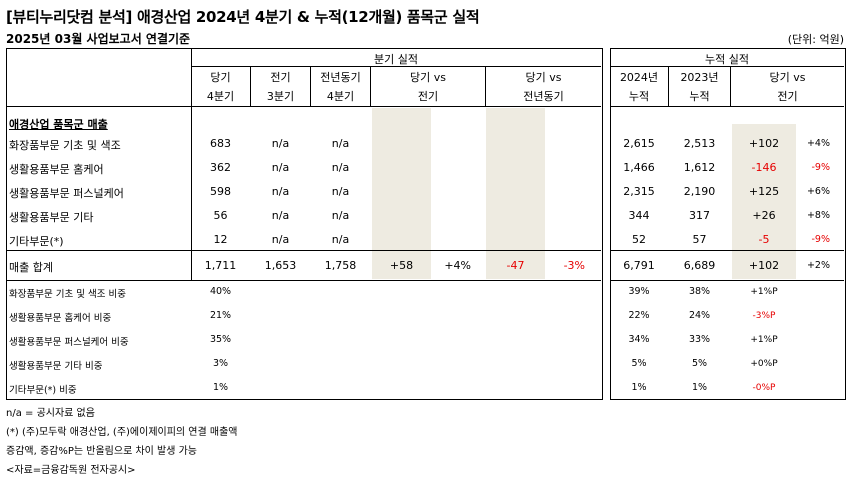 The width and height of the screenshot is (856, 480). I want to click on total-qoq-pct: +4%, so click(457, 265).